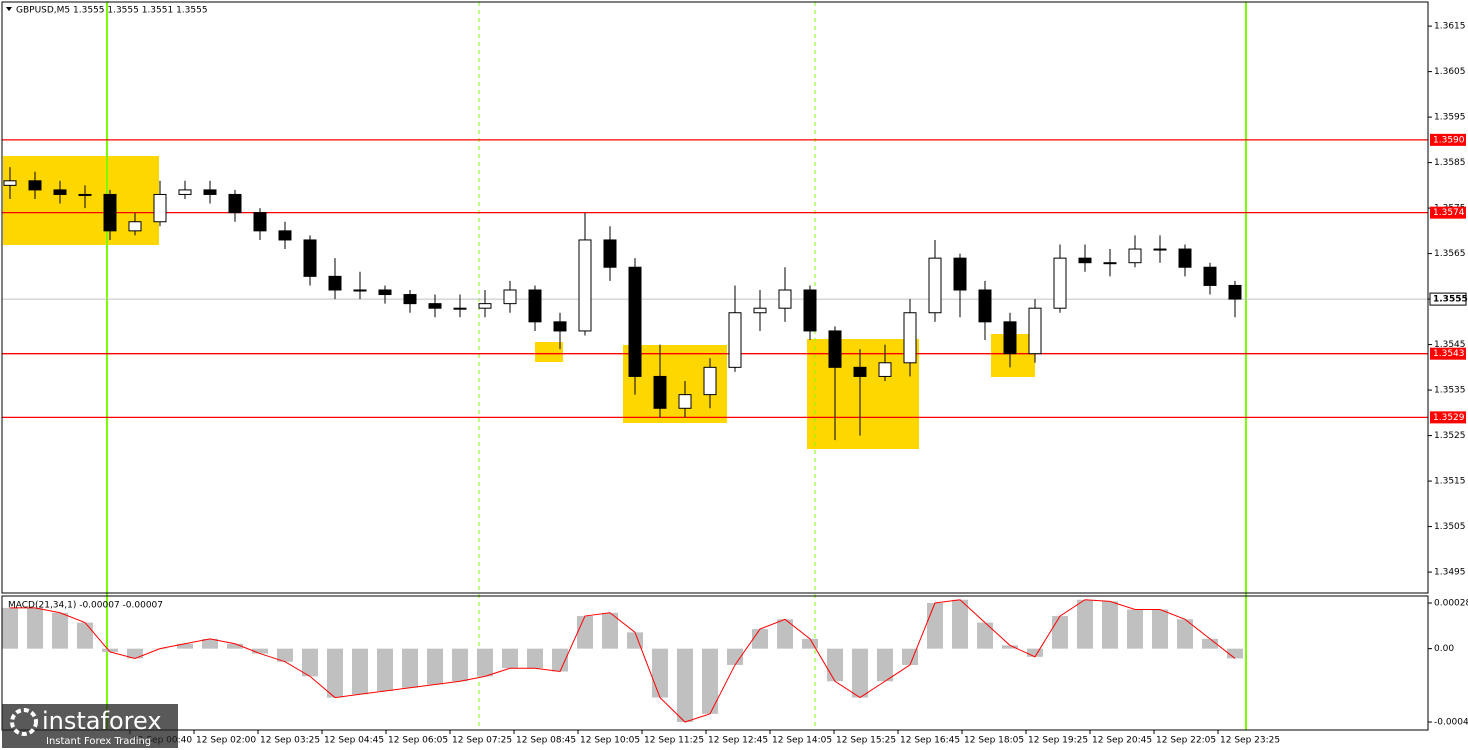 This screenshot has width=1468, height=750. I want to click on watermark-icon, so click(24, 722).